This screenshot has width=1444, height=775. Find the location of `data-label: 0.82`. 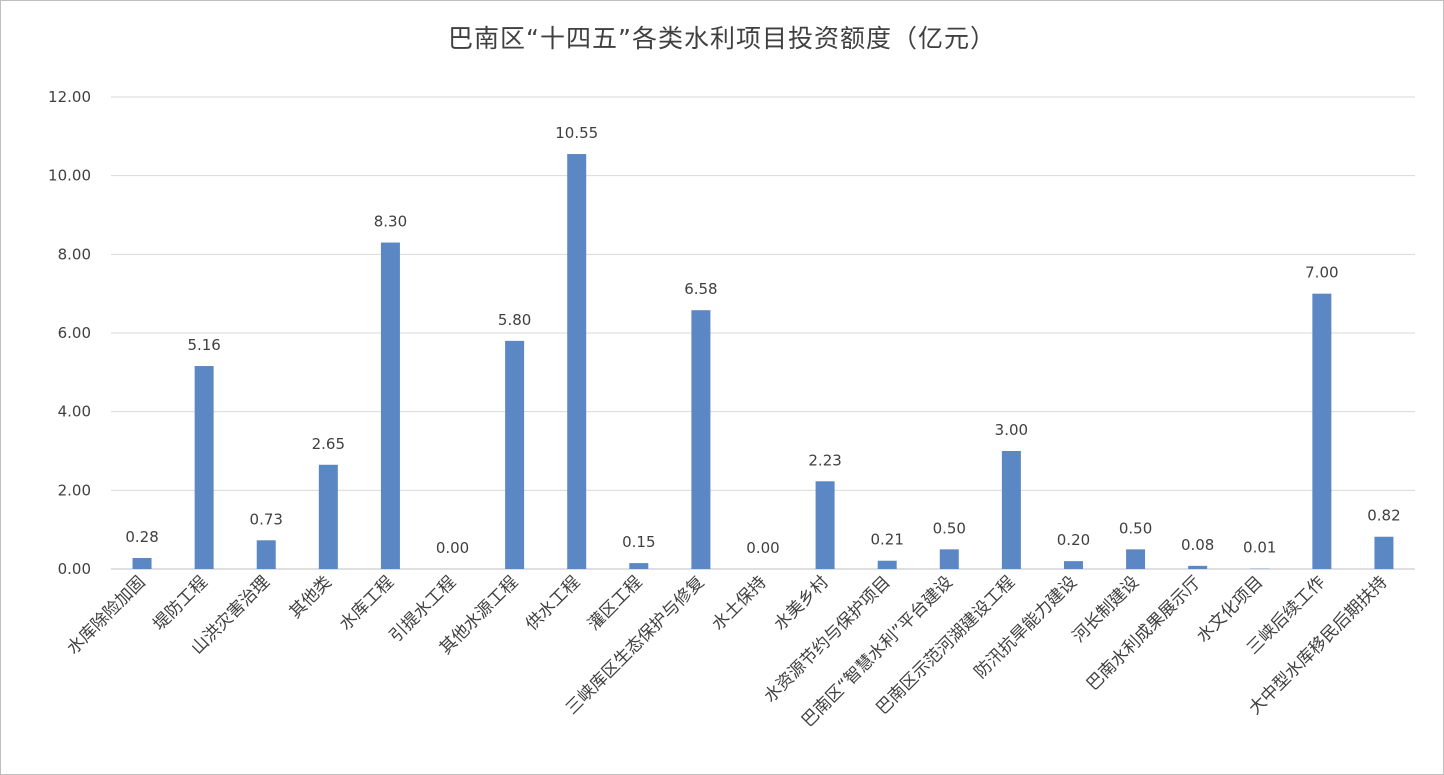

data-label: 0.82 is located at coordinates (1383, 516).